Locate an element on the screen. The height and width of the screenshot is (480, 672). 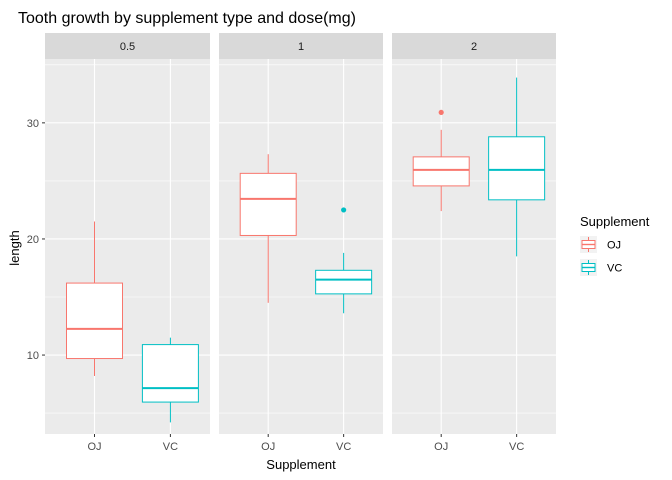
x-axis-label: Supplement is located at coordinates (301, 464).